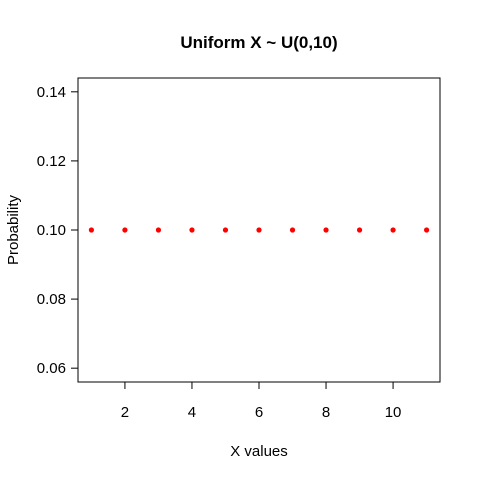 The height and width of the screenshot is (480, 480). What do you see at coordinates (259, 451) in the screenshot?
I see `x-axis-label: X values` at bounding box center [259, 451].